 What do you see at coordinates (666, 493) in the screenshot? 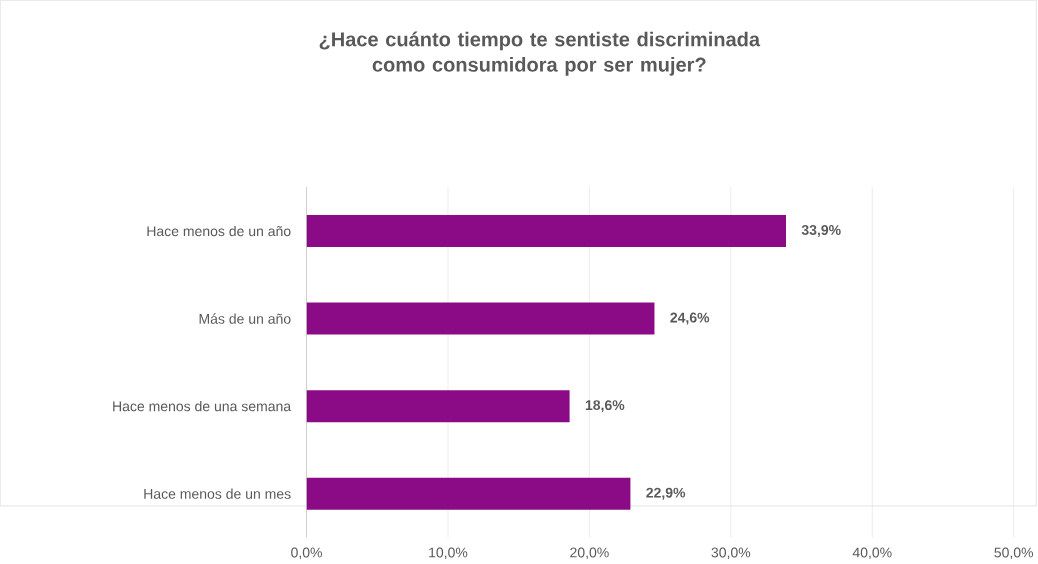
I see `data-label: 22,9%` at bounding box center [666, 493].